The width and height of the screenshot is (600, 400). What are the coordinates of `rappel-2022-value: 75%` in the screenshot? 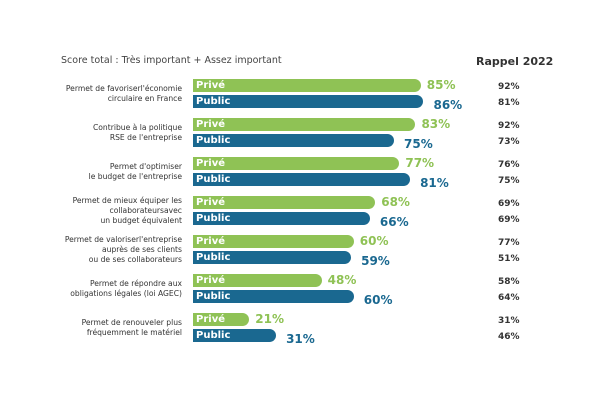 It's located at (509, 181).